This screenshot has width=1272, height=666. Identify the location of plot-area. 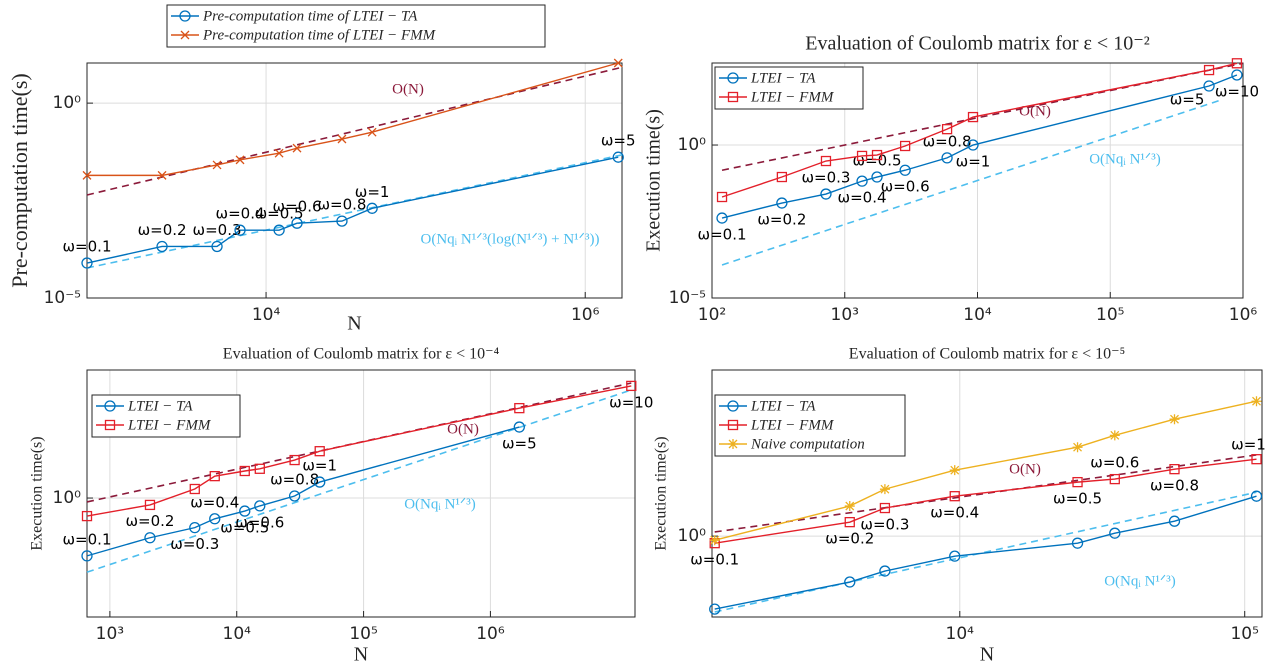
(354, 180).